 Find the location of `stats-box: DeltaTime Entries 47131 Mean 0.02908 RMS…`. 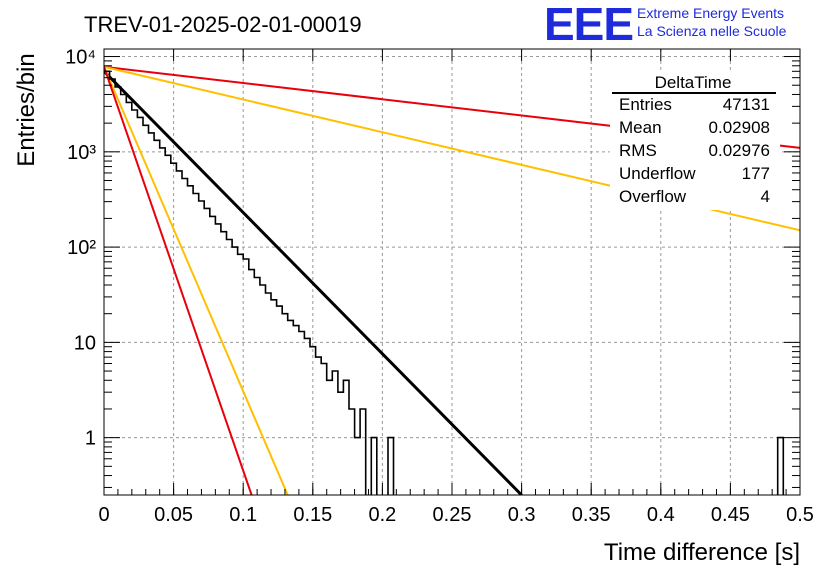

stats-box: DeltaTime Entries 47131 Mean 0.02908 RMS… is located at coordinates (695, 140).